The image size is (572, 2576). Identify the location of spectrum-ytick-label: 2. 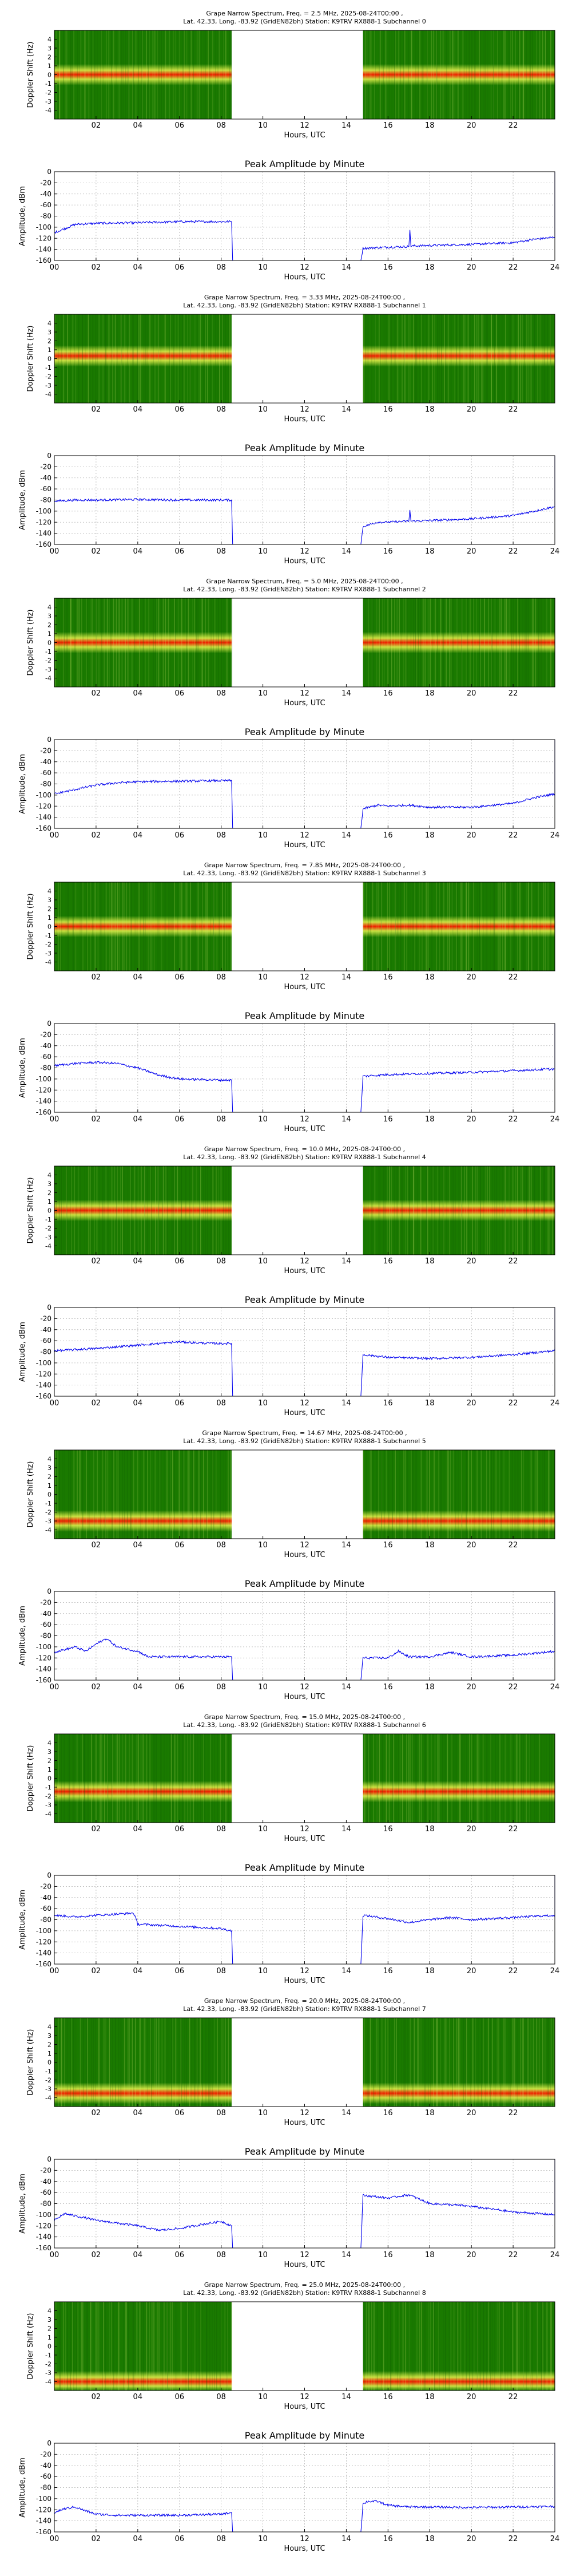
(49, 1477).